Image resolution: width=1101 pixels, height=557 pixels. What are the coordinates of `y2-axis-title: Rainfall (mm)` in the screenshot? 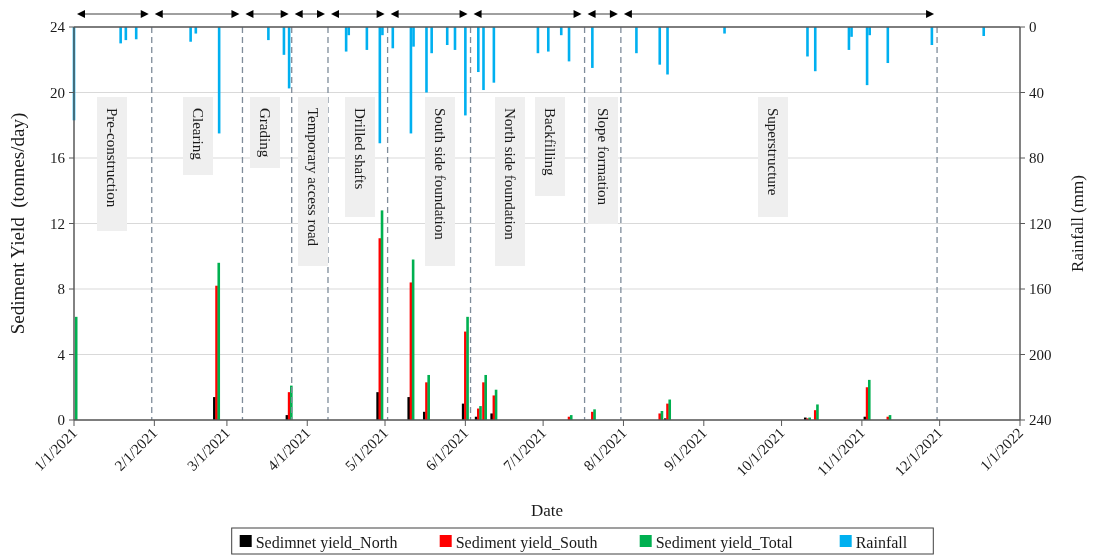 It's located at (1077, 223).